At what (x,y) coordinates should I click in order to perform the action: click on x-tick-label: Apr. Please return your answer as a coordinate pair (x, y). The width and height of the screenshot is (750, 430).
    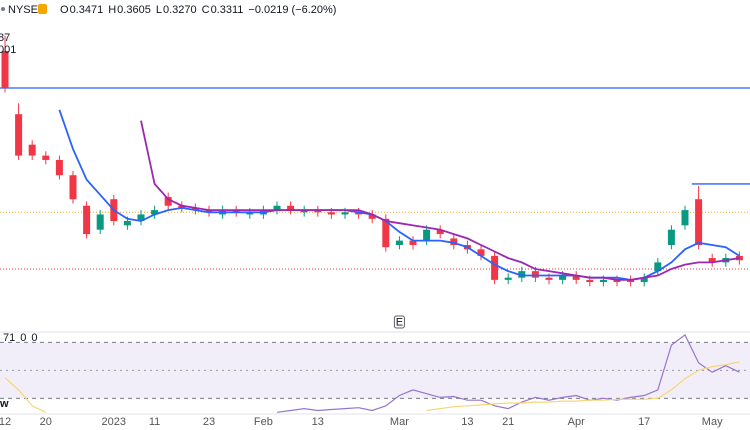
    Looking at the image, I should click on (576, 422).